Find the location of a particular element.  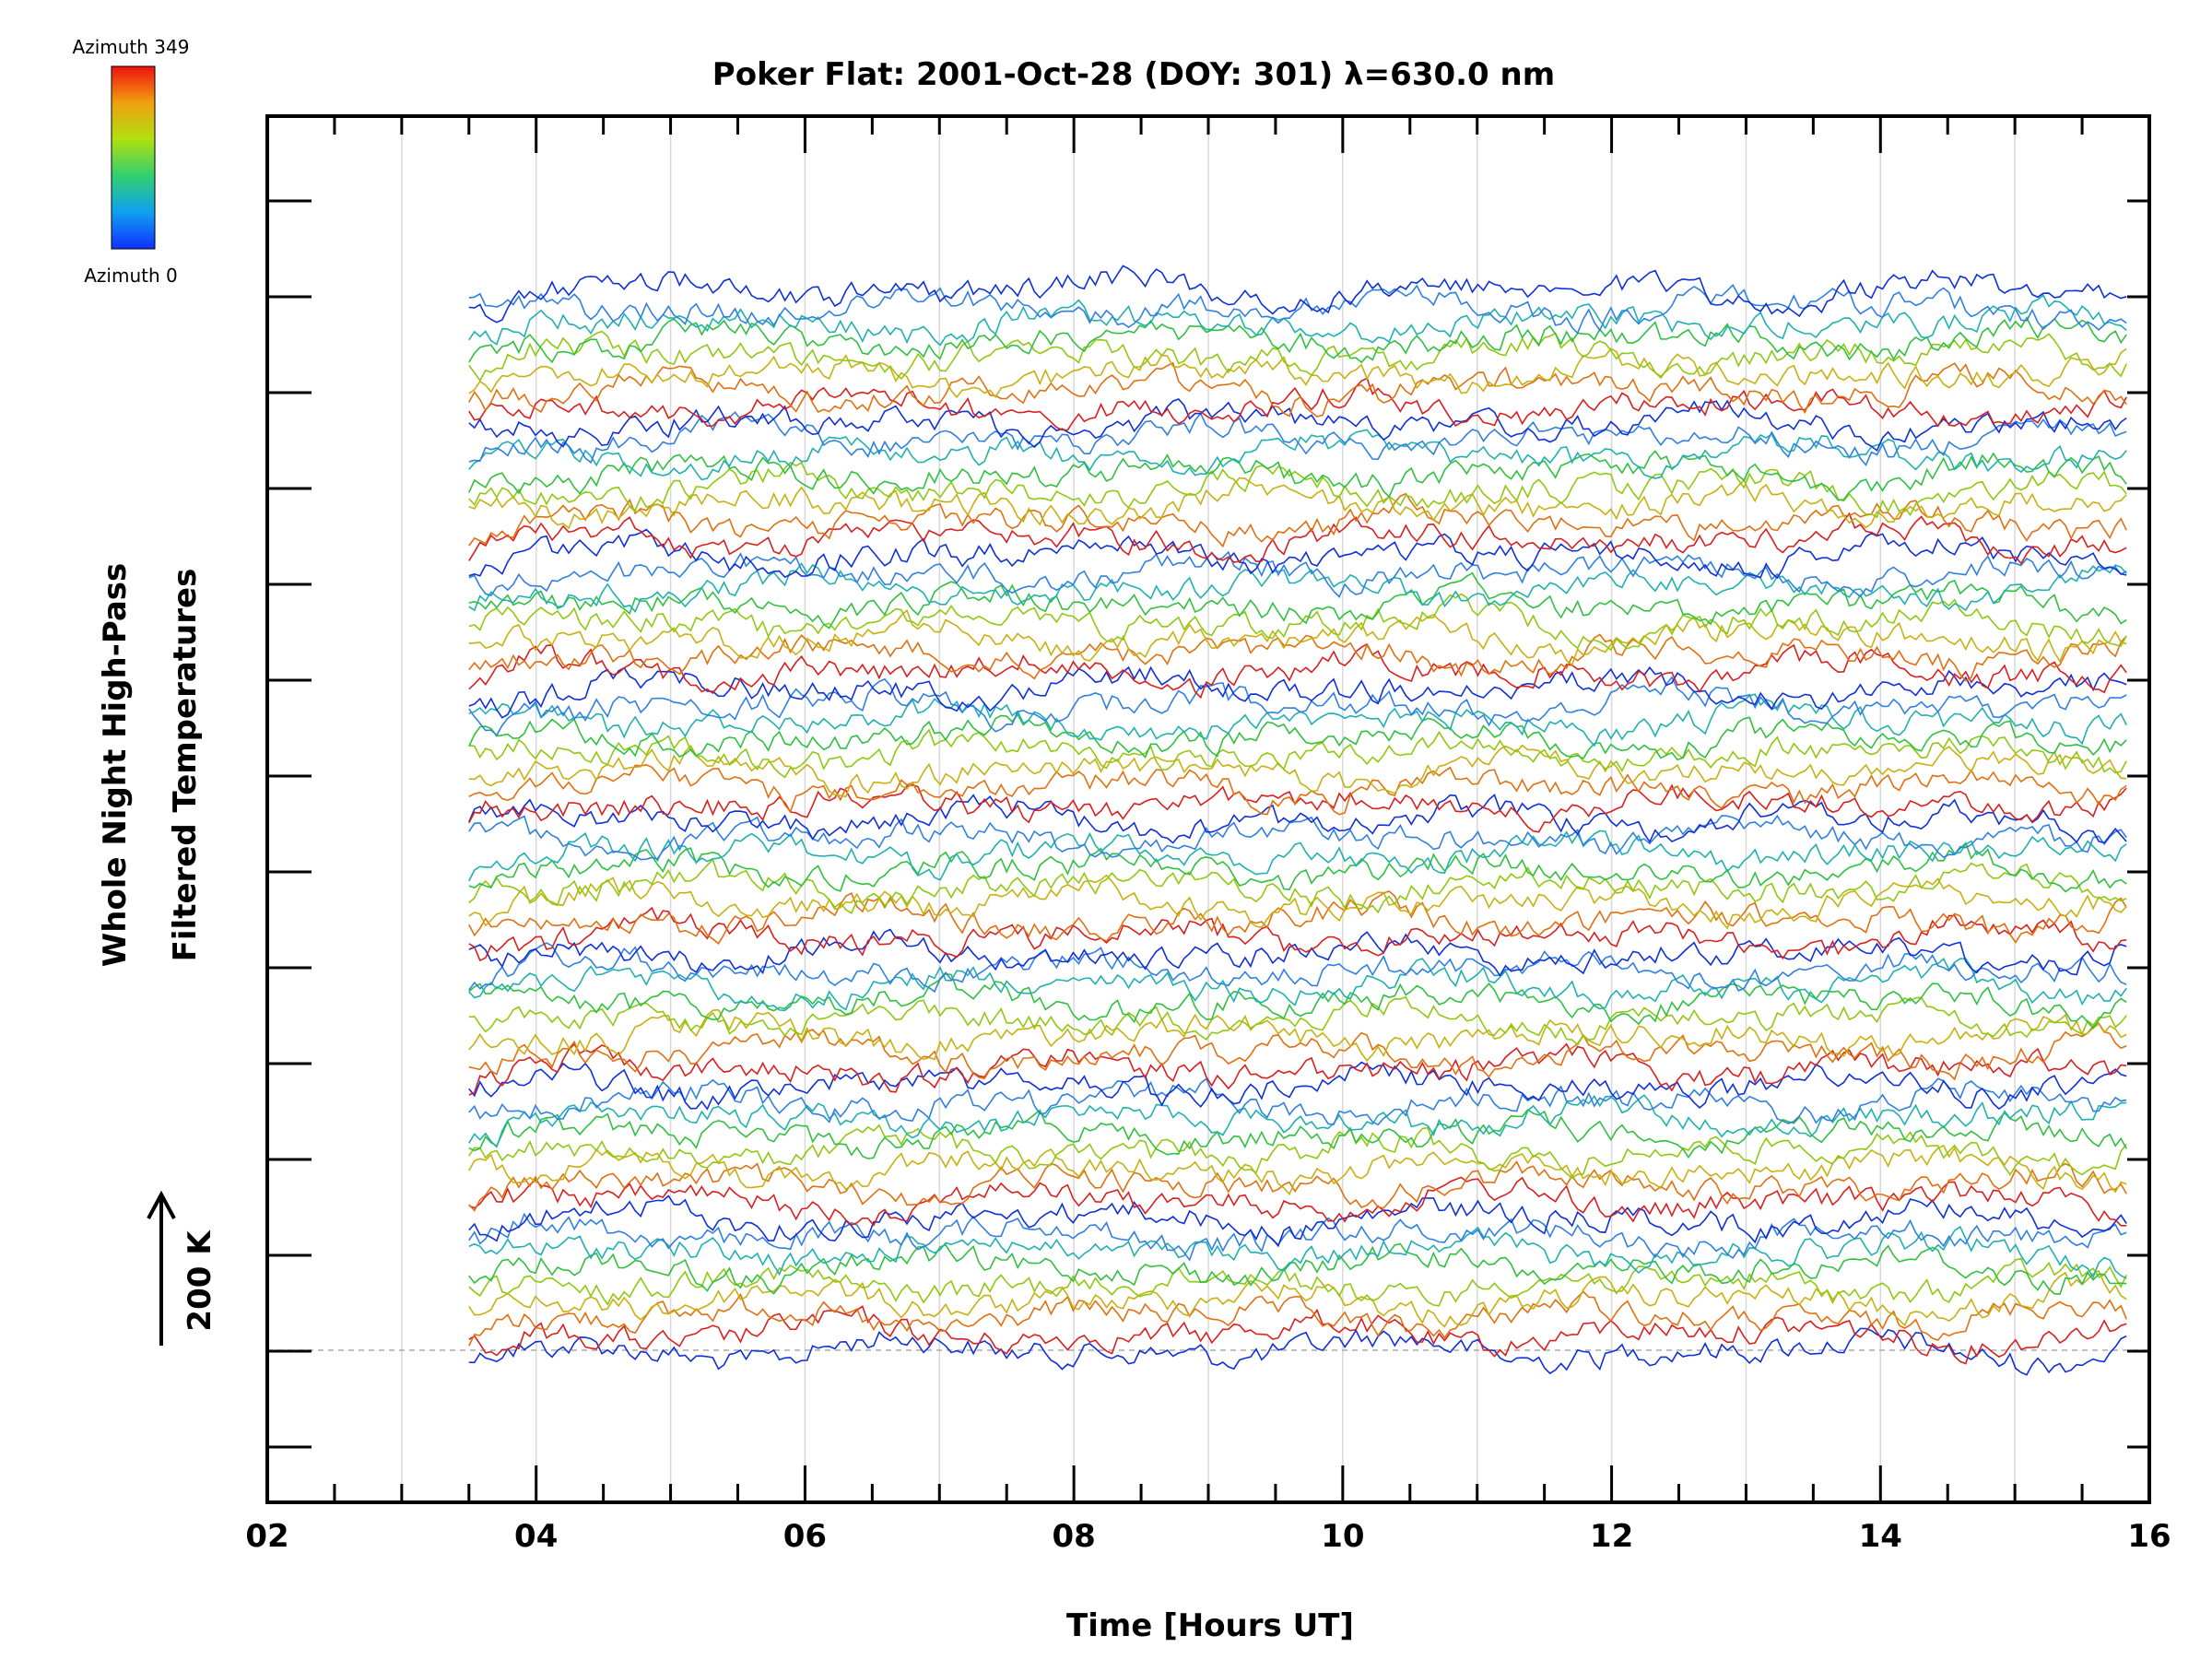

colorbar is located at coordinates (133, 157).